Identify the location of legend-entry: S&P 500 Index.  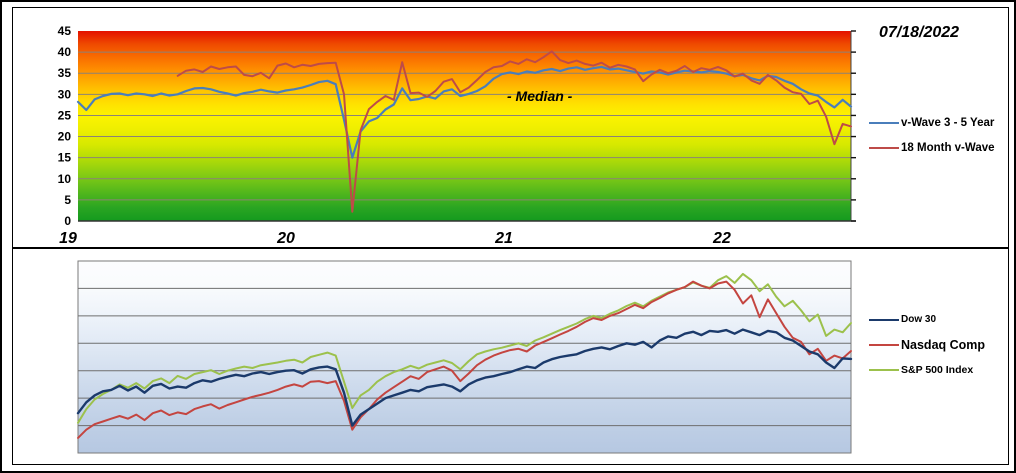
(927, 369).